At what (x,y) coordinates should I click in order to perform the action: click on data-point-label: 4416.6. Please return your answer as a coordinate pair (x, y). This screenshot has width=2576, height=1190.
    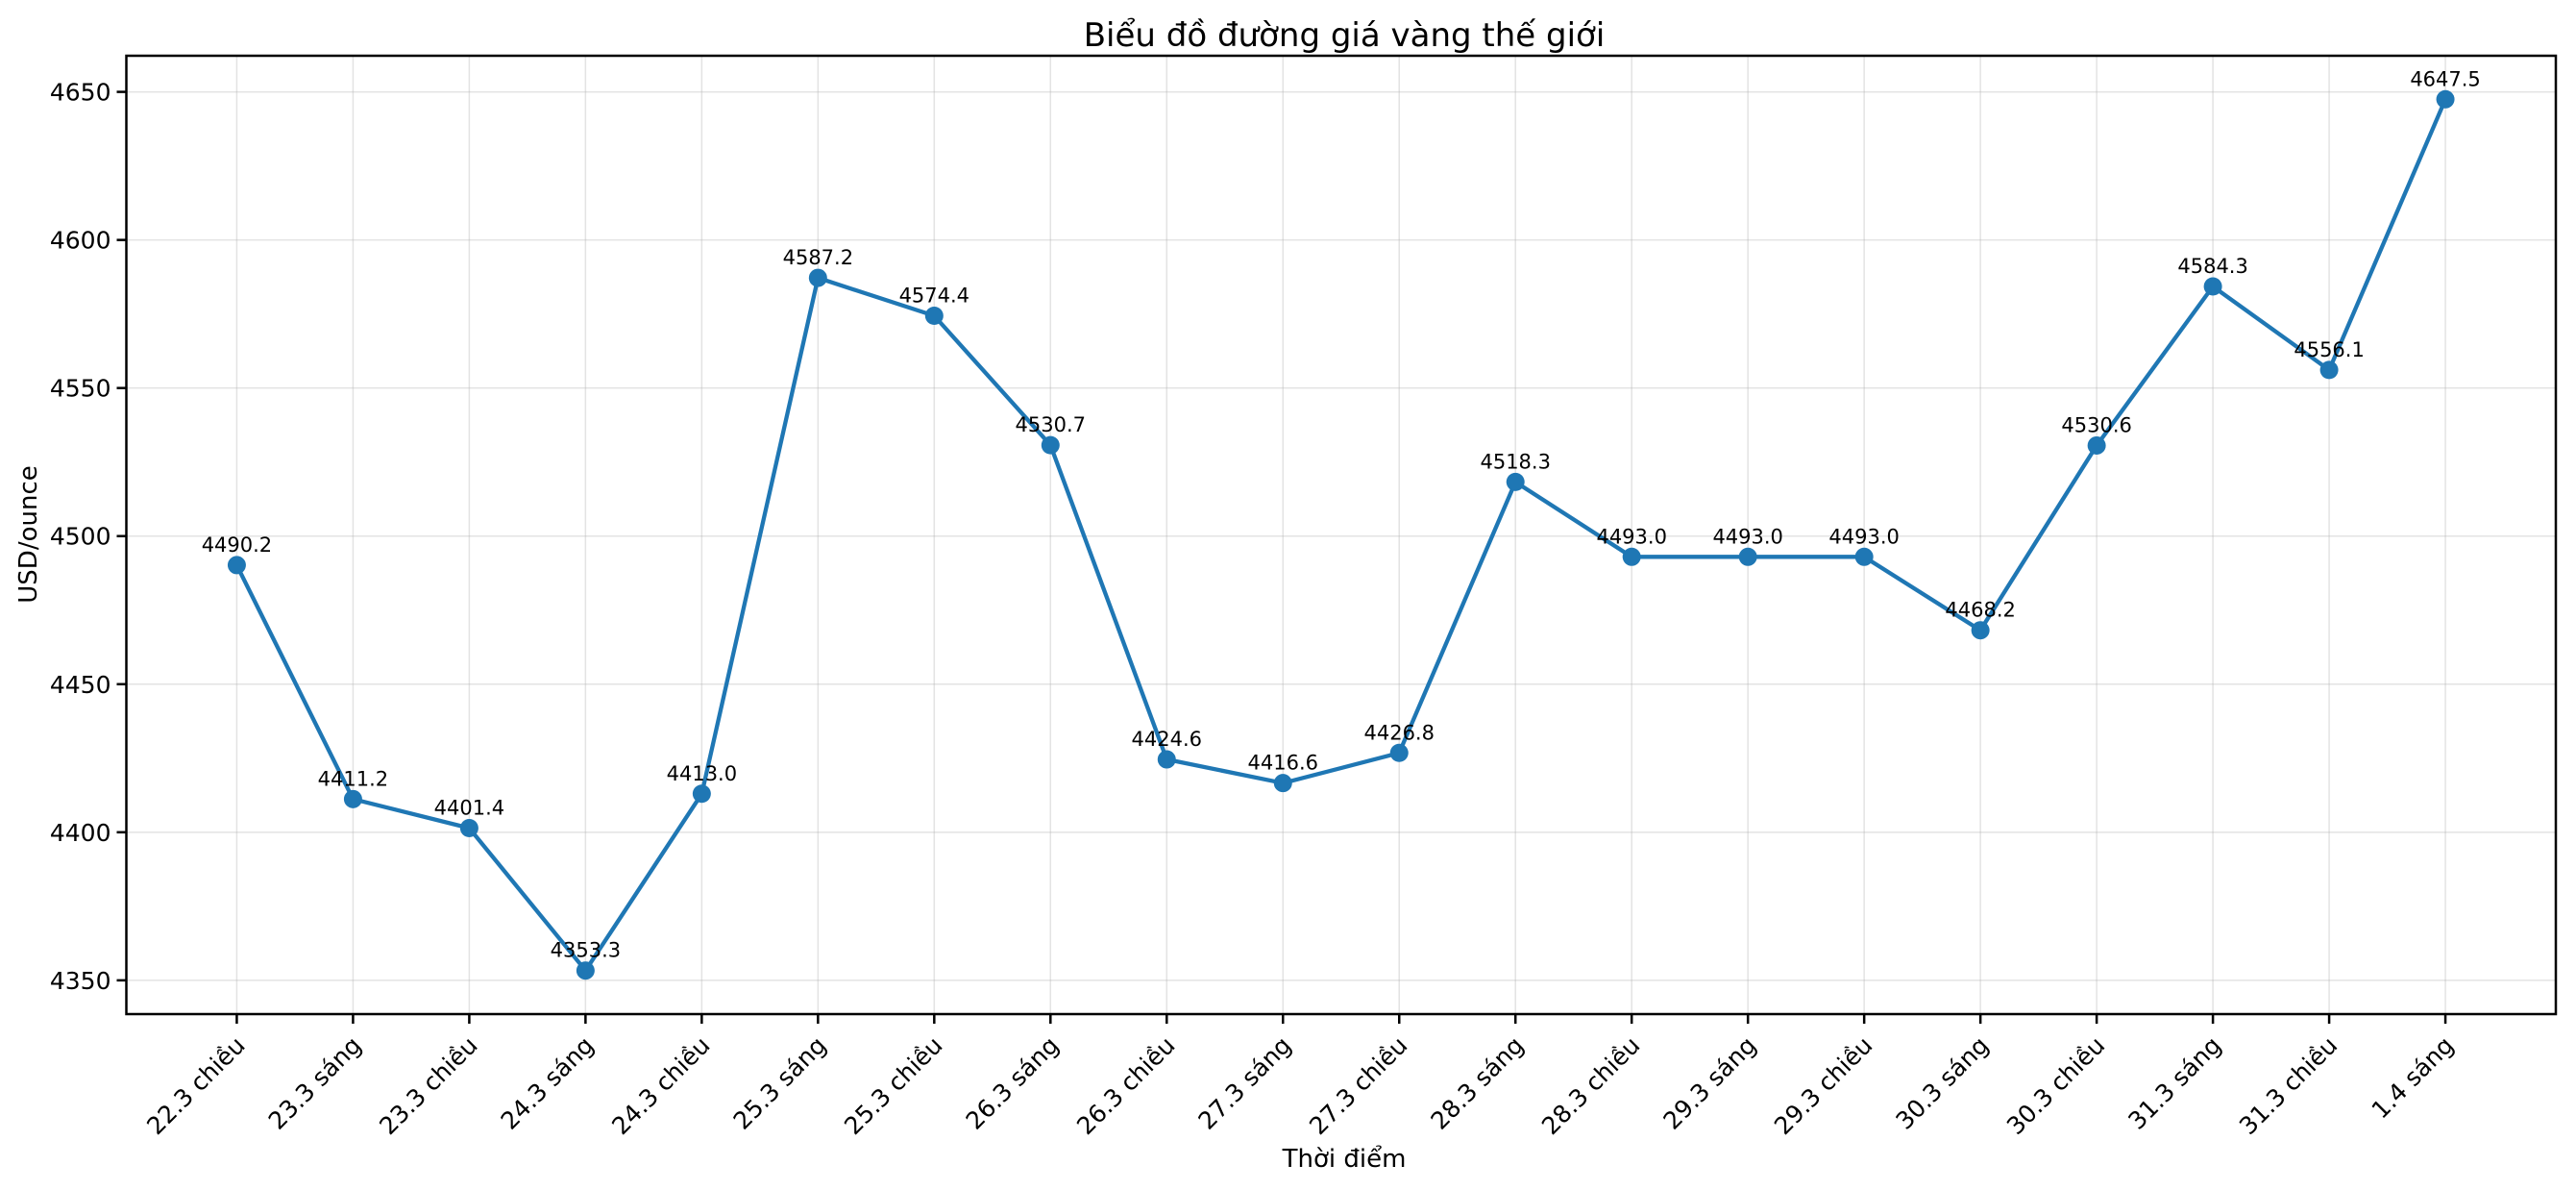
    Looking at the image, I should click on (1283, 764).